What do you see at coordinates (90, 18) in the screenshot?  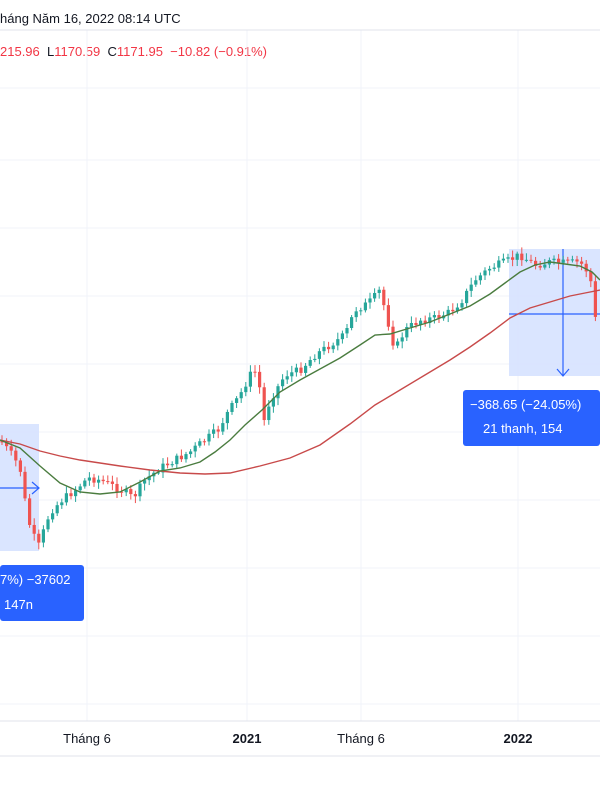 I see `chart-header-date: háng Năm 16, 2022 08:14 UTC` at bounding box center [90, 18].